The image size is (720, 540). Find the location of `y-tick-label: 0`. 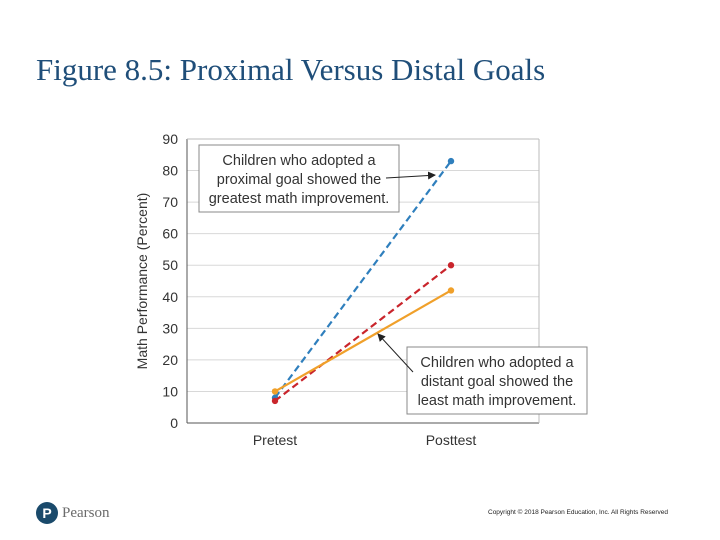

y-tick-label: 0 is located at coordinates (174, 423).